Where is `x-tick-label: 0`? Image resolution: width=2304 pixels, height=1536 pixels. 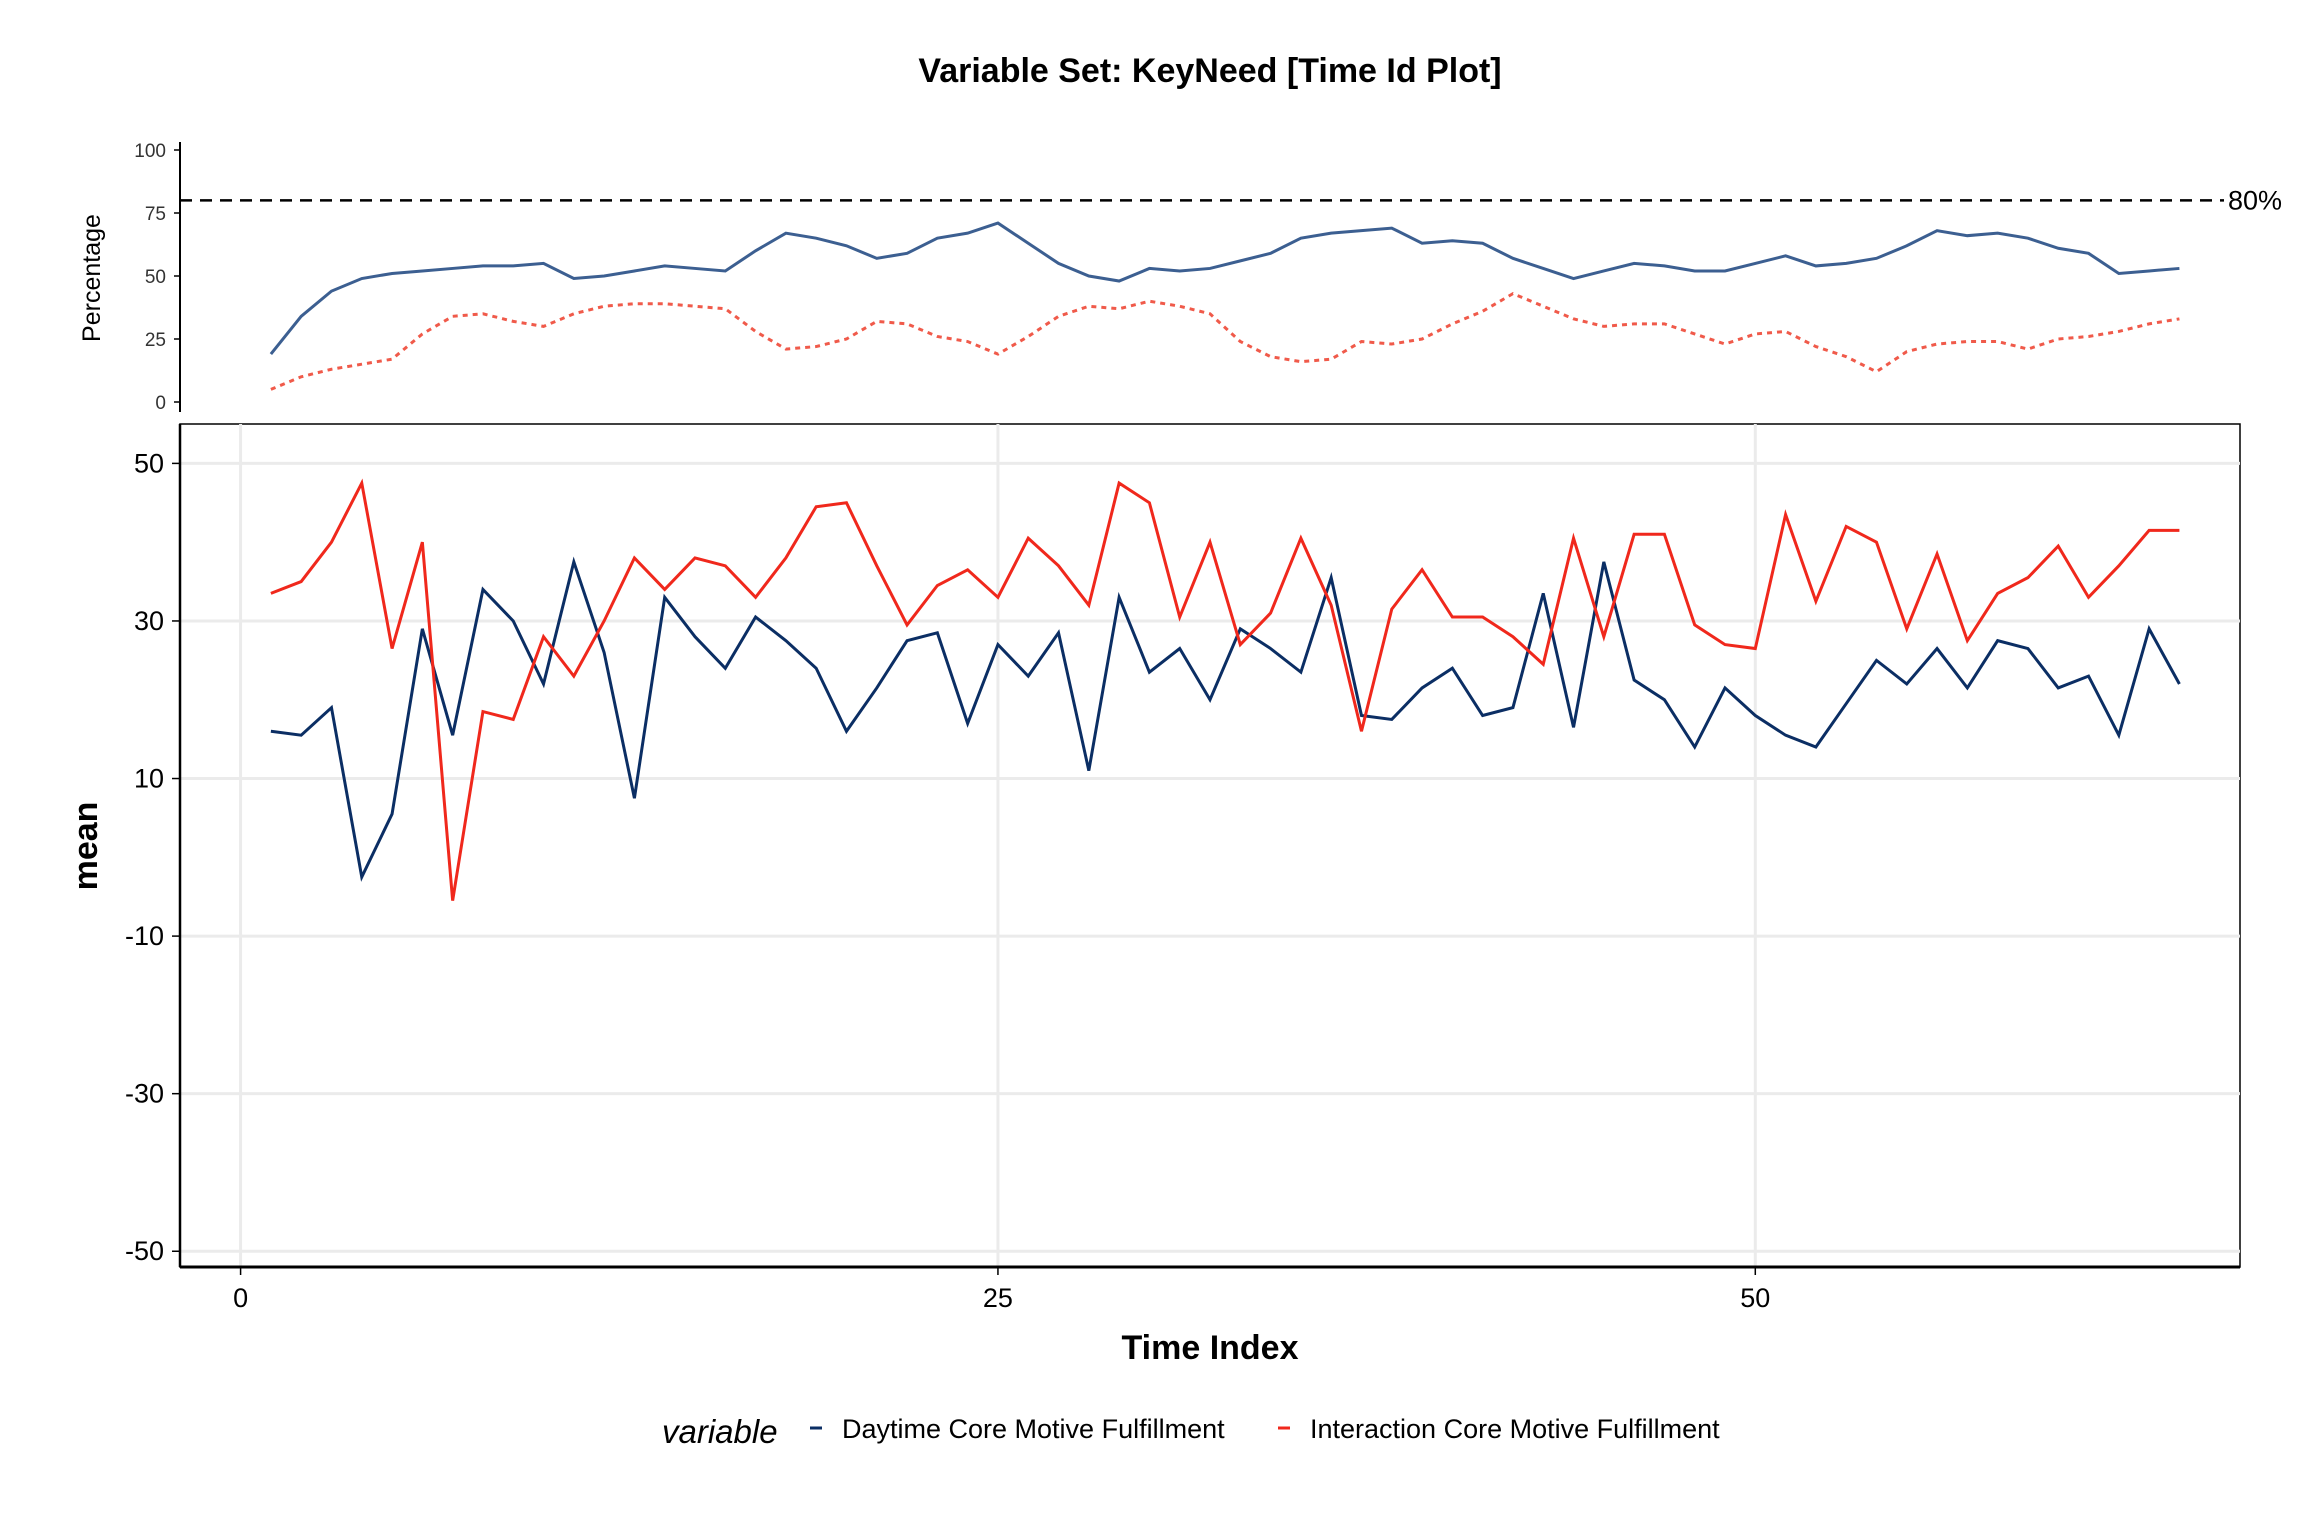 x-tick-label: 0 is located at coordinates (240, 1298).